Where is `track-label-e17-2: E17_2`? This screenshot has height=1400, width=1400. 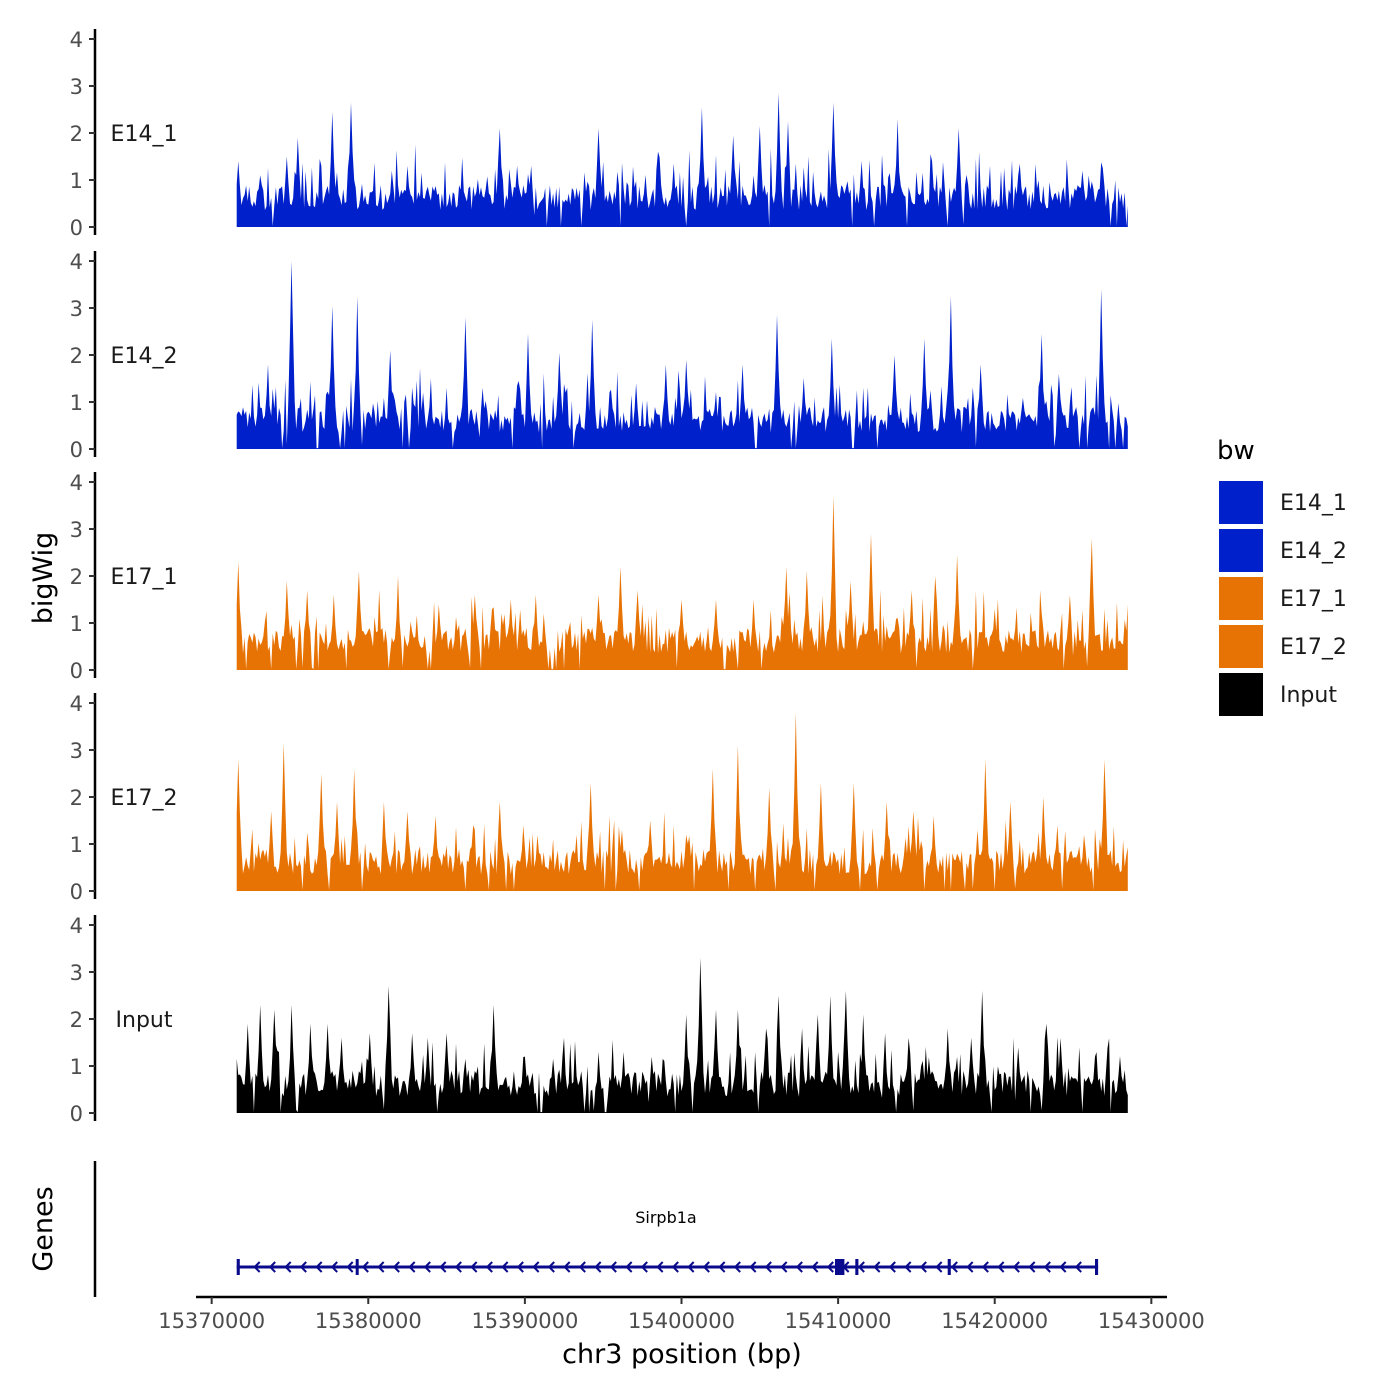 track-label-e17-2: E17_2 is located at coordinates (144, 798).